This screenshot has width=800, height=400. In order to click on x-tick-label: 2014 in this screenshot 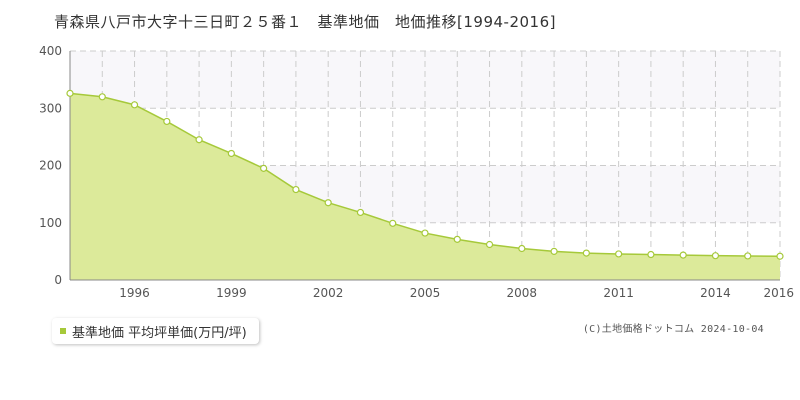, I will do `click(715, 293)`.